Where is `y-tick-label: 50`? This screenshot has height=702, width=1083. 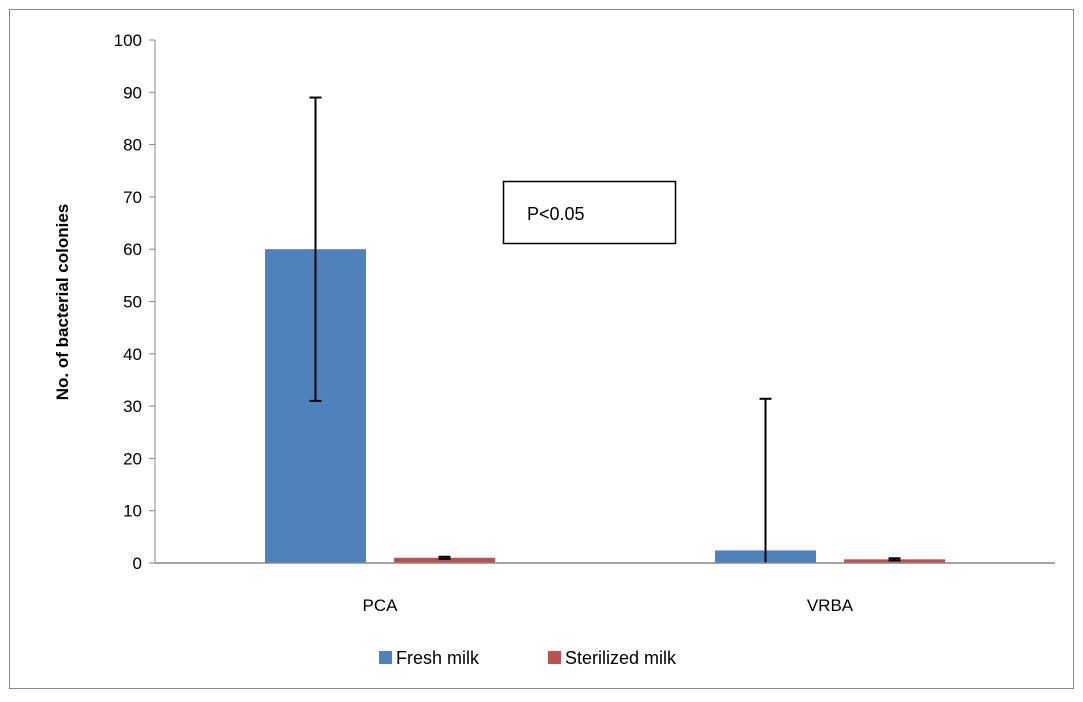
y-tick-label: 50 is located at coordinates (132, 302).